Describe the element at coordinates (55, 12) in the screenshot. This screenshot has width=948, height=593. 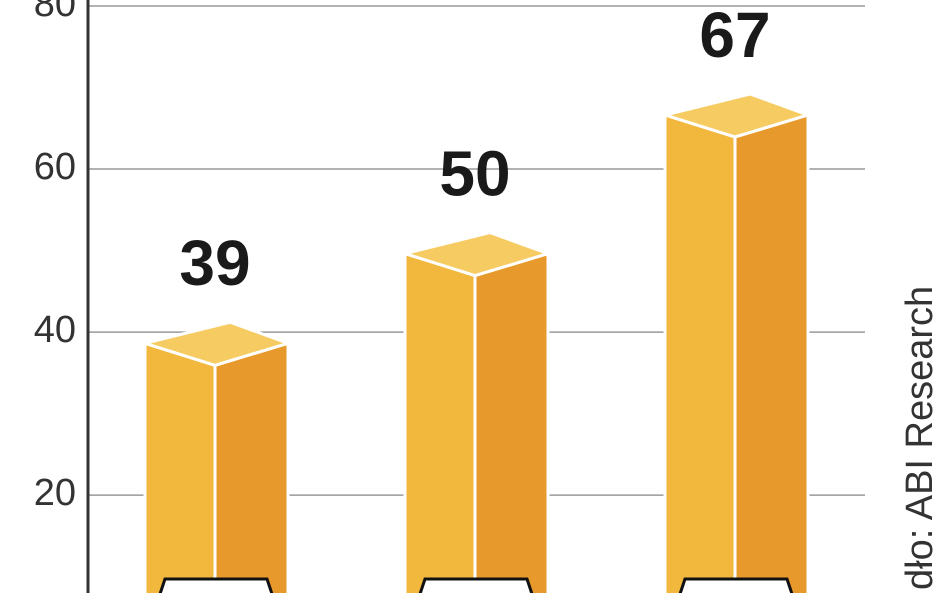
I see `y-tick-label: 80` at that location.